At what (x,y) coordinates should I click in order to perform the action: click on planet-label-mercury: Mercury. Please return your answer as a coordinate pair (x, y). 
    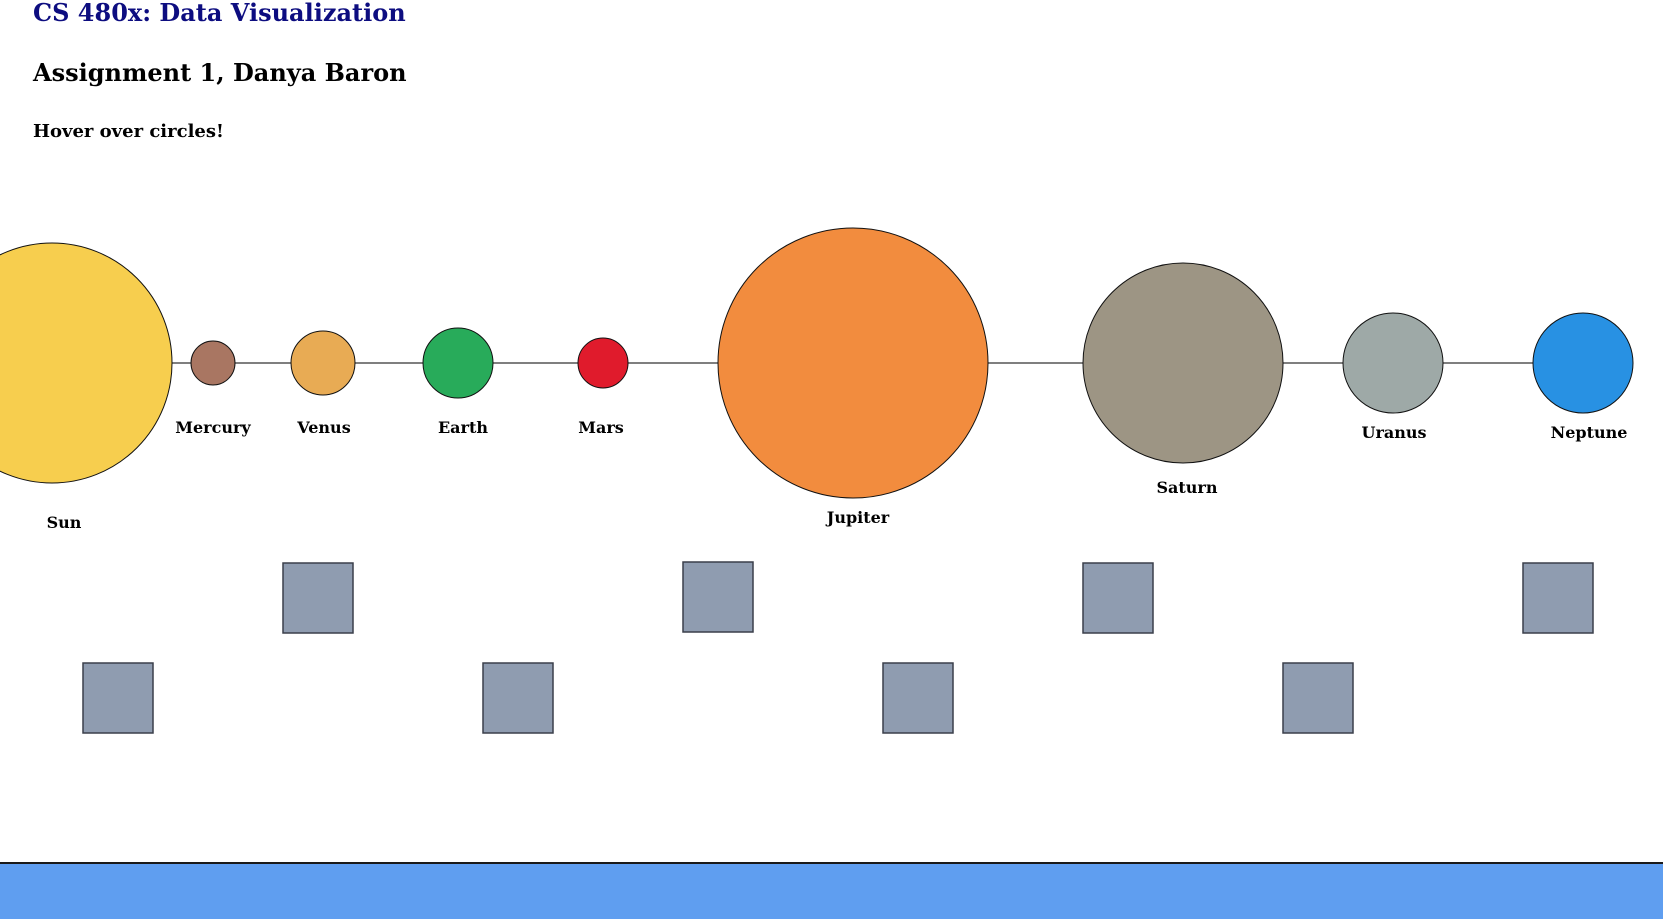
    Looking at the image, I should click on (213, 427).